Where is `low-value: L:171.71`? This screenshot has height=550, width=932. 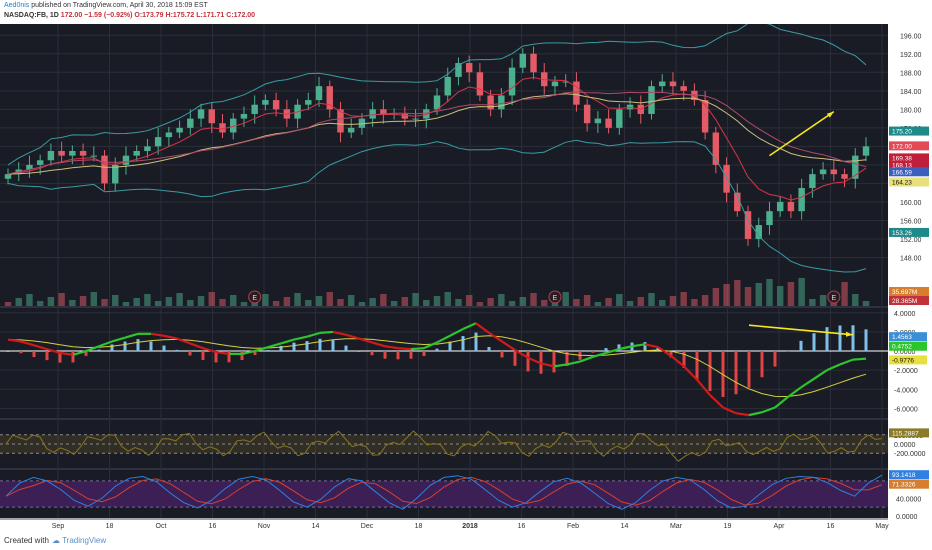
low-value: L:171.71 is located at coordinates (210, 15).